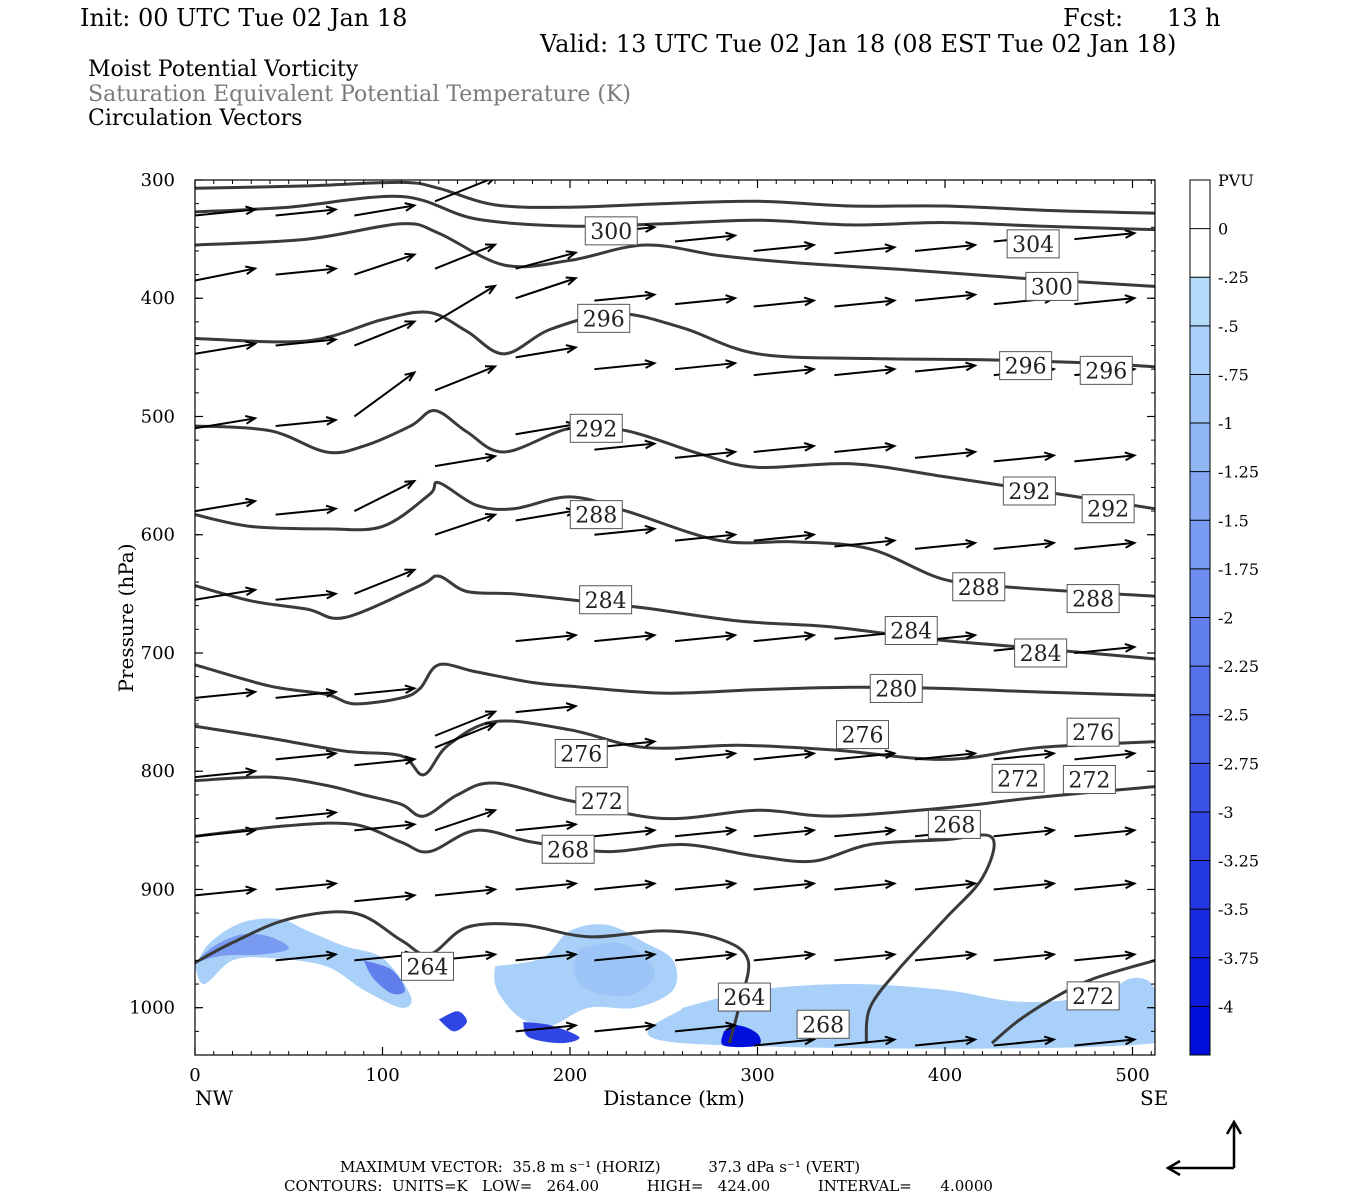 This screenshot has height=1200, width=1350. Describe the element at coordinates (382, 1075) in the screenshot. I see `x-tick-label: 100` at that location.